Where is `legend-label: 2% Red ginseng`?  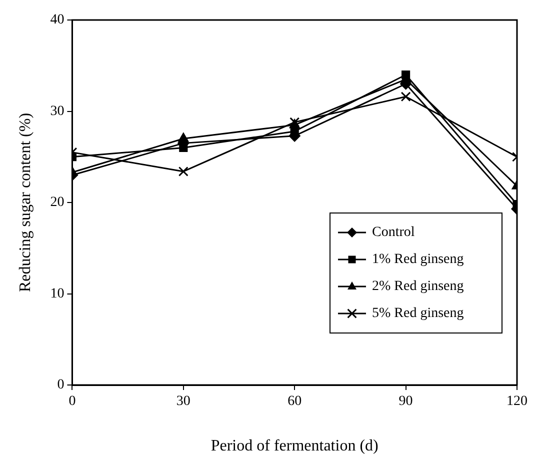 legend-label: 2% Red ginseng is located at coordinates (418, 286).